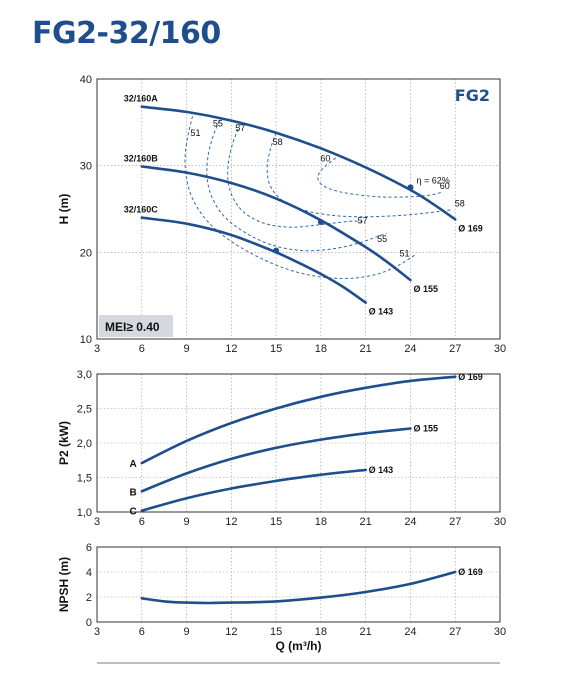  What do you see at coordinates (64, 443) in the screenshot?
I see `y-axis-label: P2 (kW)` at bounding box center [64, 443].